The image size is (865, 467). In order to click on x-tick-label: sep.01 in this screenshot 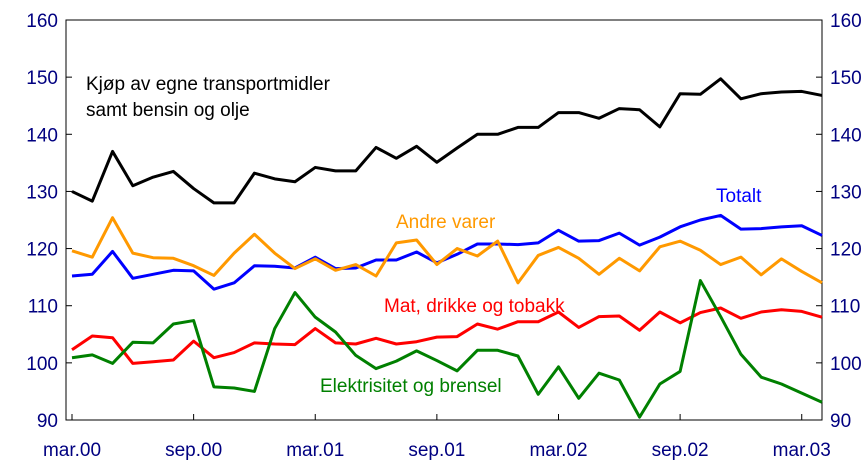, I will do `click(436, 450)`.